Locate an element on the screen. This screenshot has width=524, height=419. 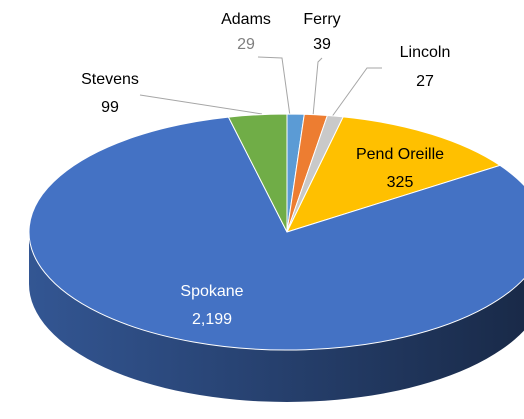
data-label-value: 2,199 is located at coordinates (212, 319).